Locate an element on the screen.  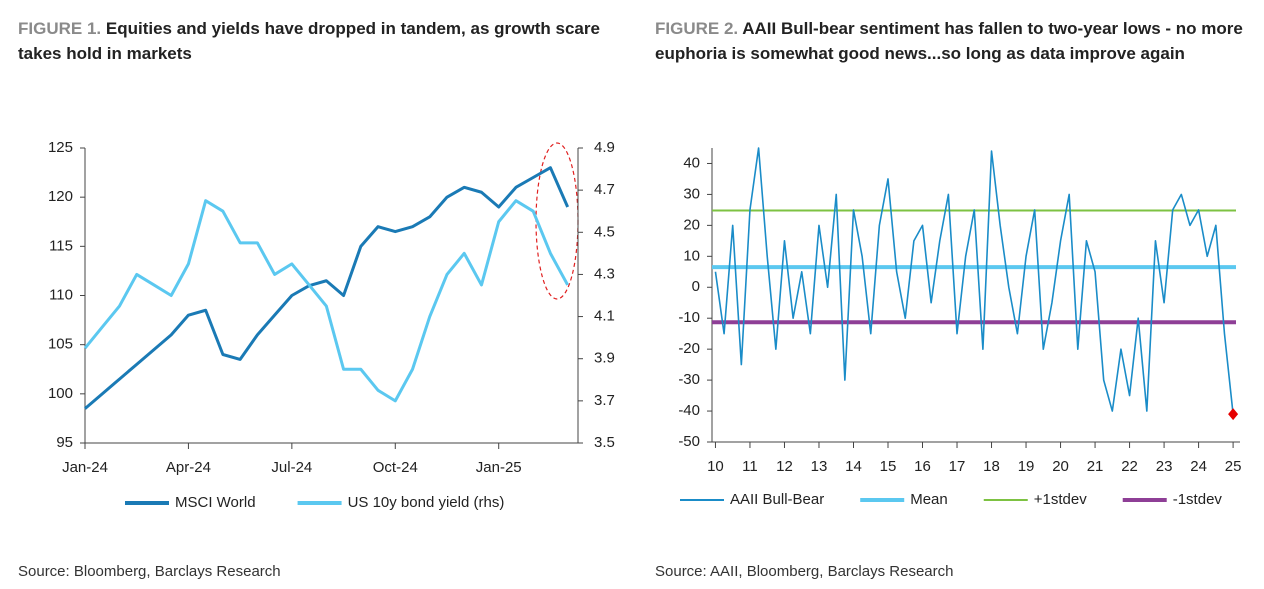
x-tick-label: 14 is located at coordinates (853, 466).